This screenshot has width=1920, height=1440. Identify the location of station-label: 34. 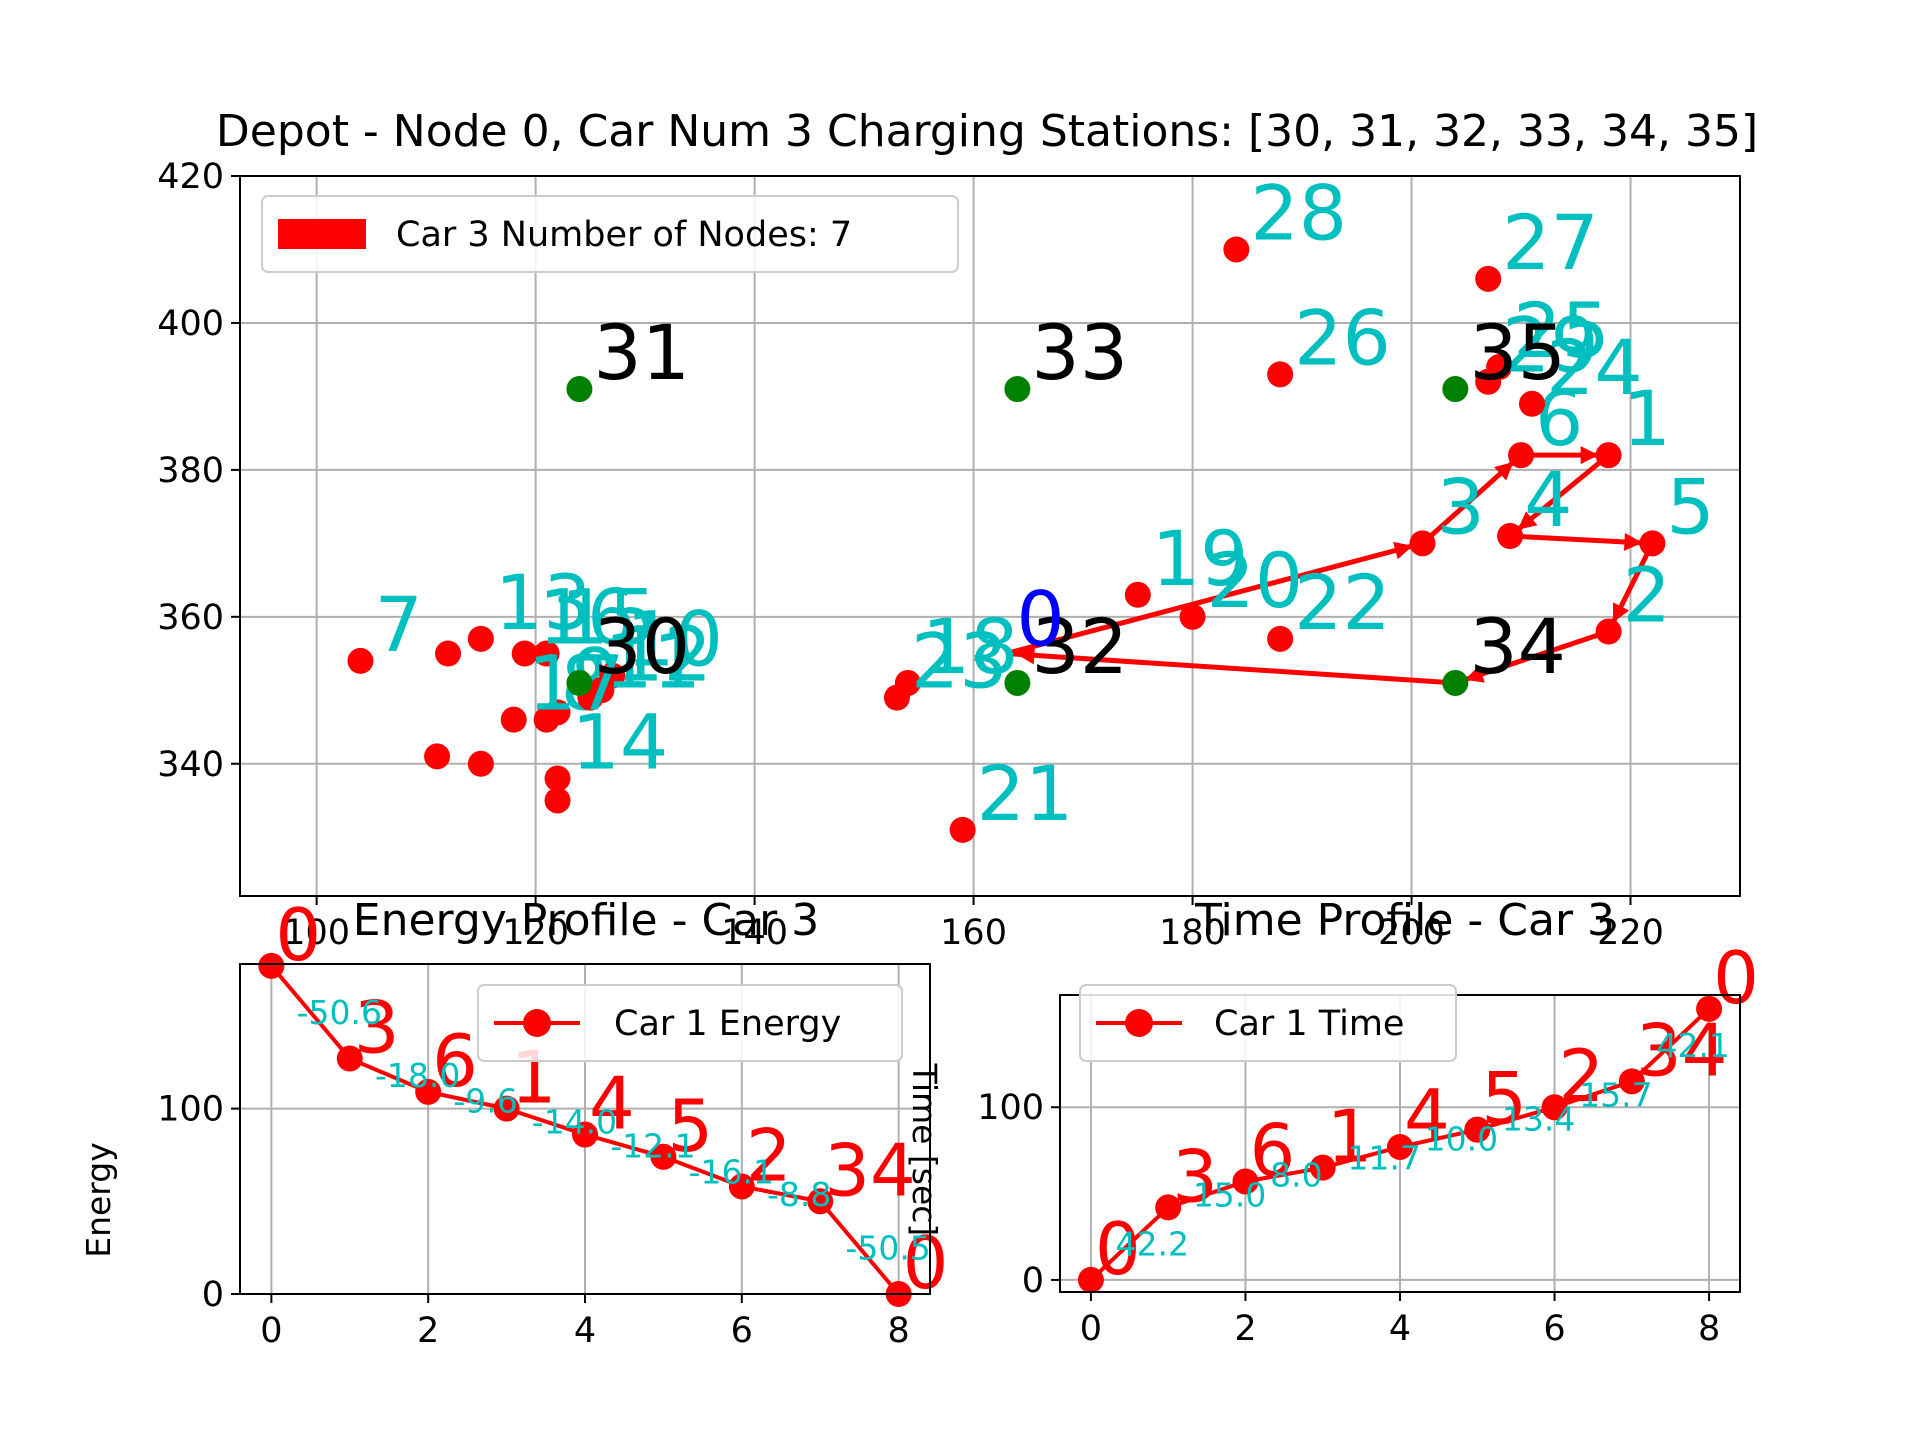
(1517, 646).